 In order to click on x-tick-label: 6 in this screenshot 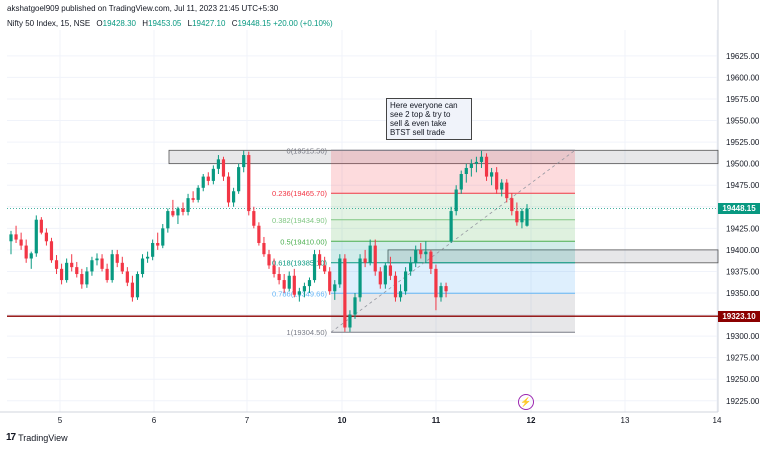, I will do `click(154, 420)`.